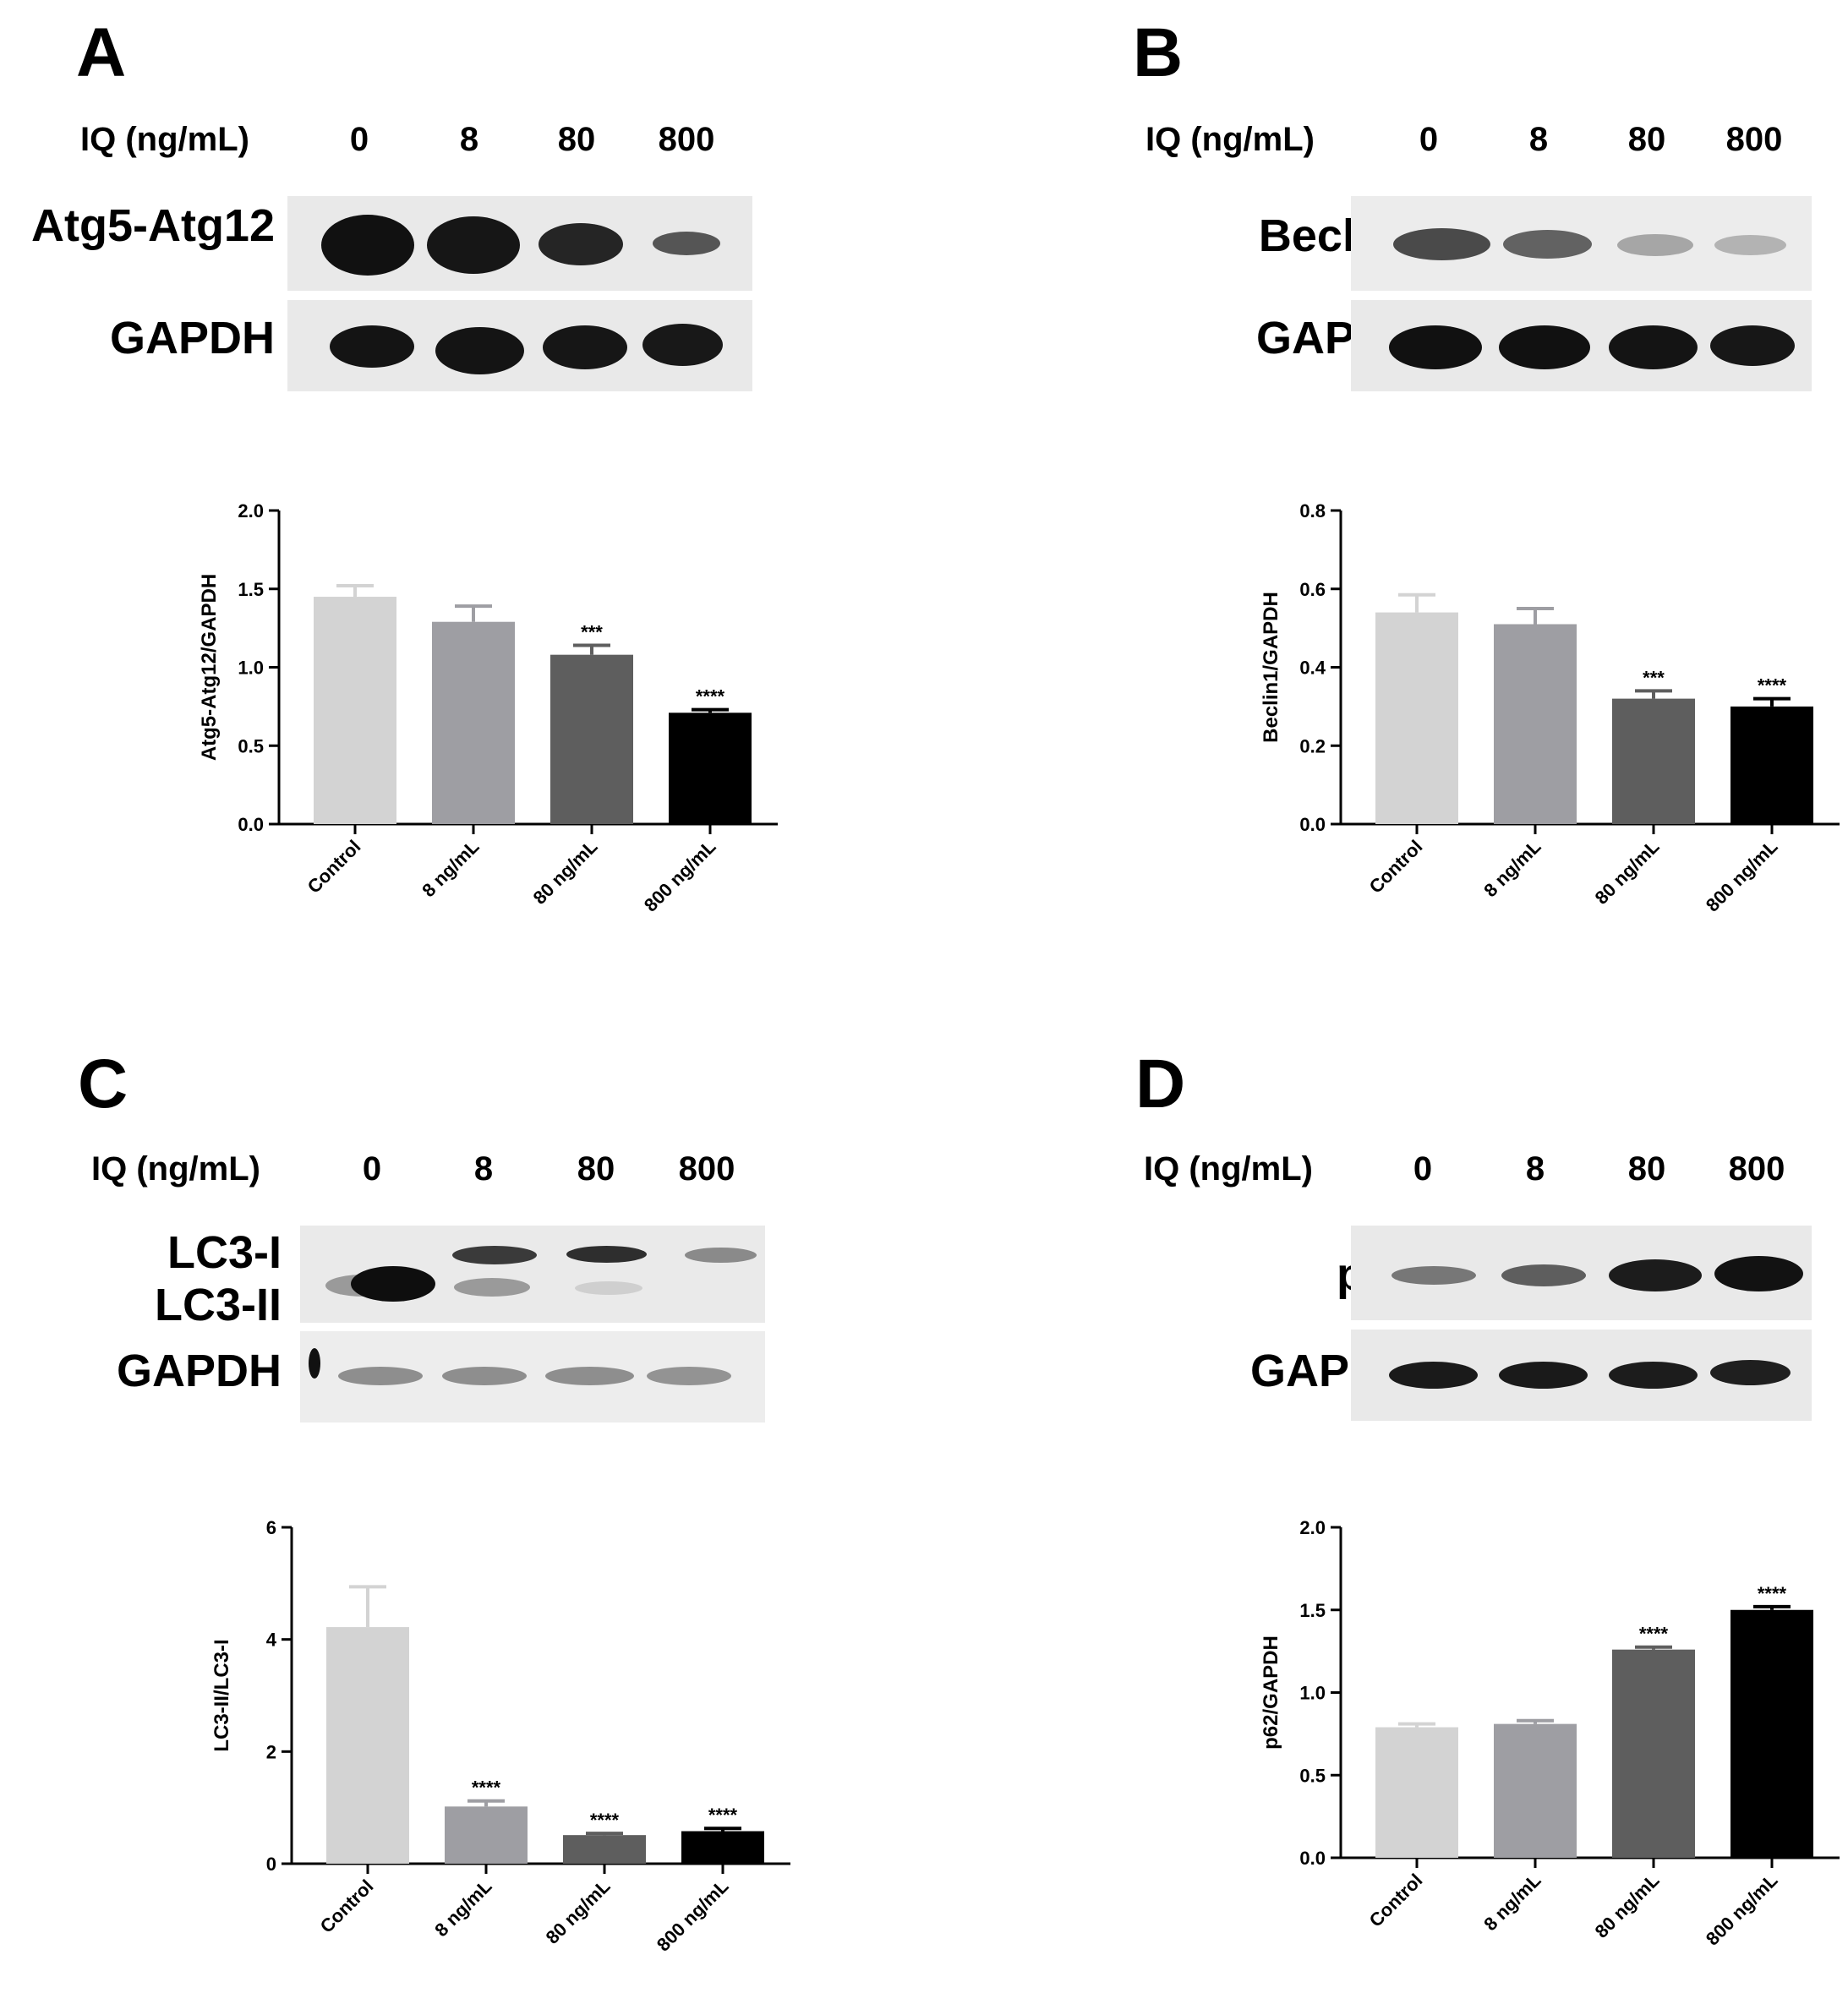  Describe the element at coordinates (225, 1252) in the screenshot. I see `blot-label-lc3-i: LC3-I` at that location.